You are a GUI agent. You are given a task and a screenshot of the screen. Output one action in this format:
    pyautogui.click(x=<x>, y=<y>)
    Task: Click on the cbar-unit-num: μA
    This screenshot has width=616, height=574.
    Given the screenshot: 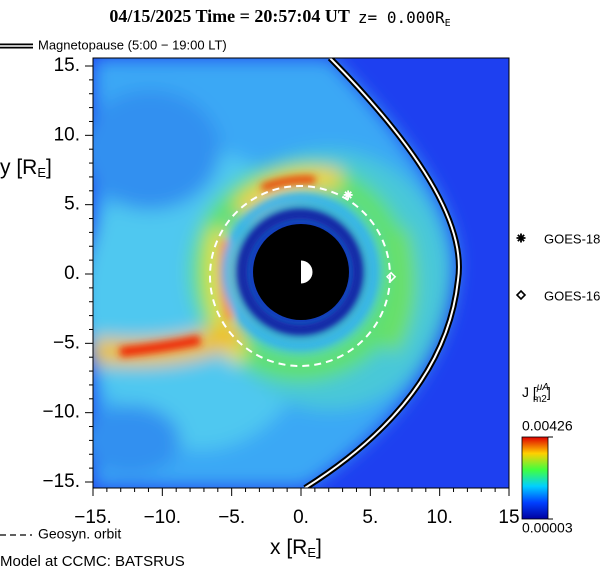 What is the action you would take?
    pyautogui.click(x=542, y=387)
    